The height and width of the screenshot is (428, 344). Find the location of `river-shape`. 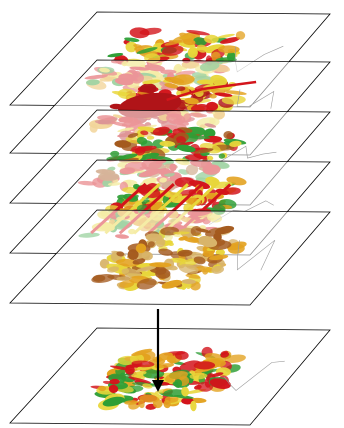

river-shape is located at coordinates (211, 91).